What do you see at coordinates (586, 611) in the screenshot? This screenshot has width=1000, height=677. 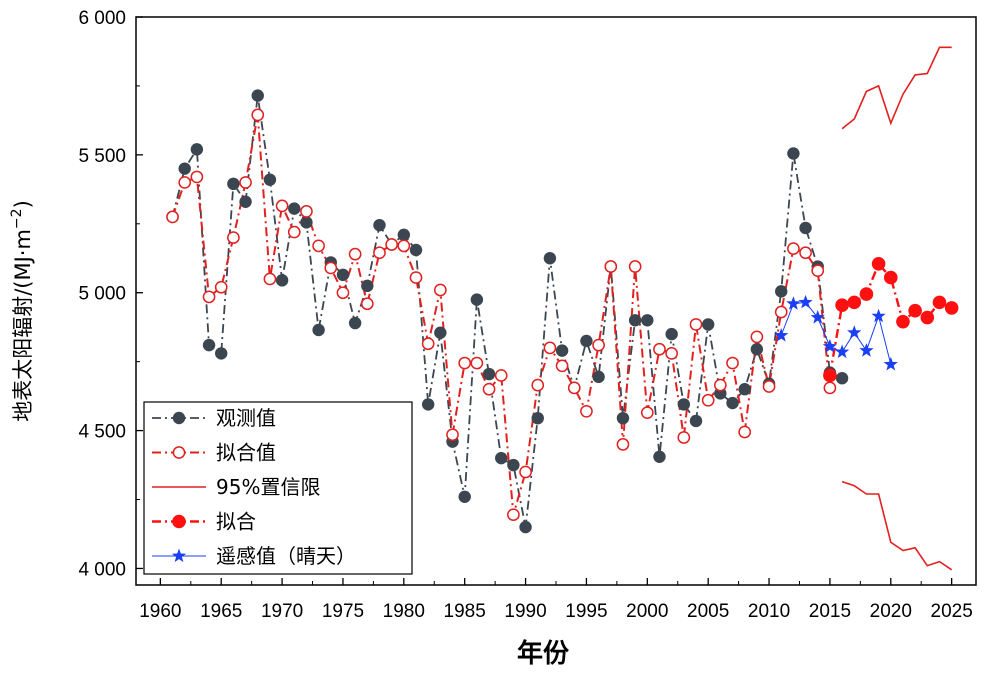 I see `x-tick-label: 1995` at bounding box center [586, 611].